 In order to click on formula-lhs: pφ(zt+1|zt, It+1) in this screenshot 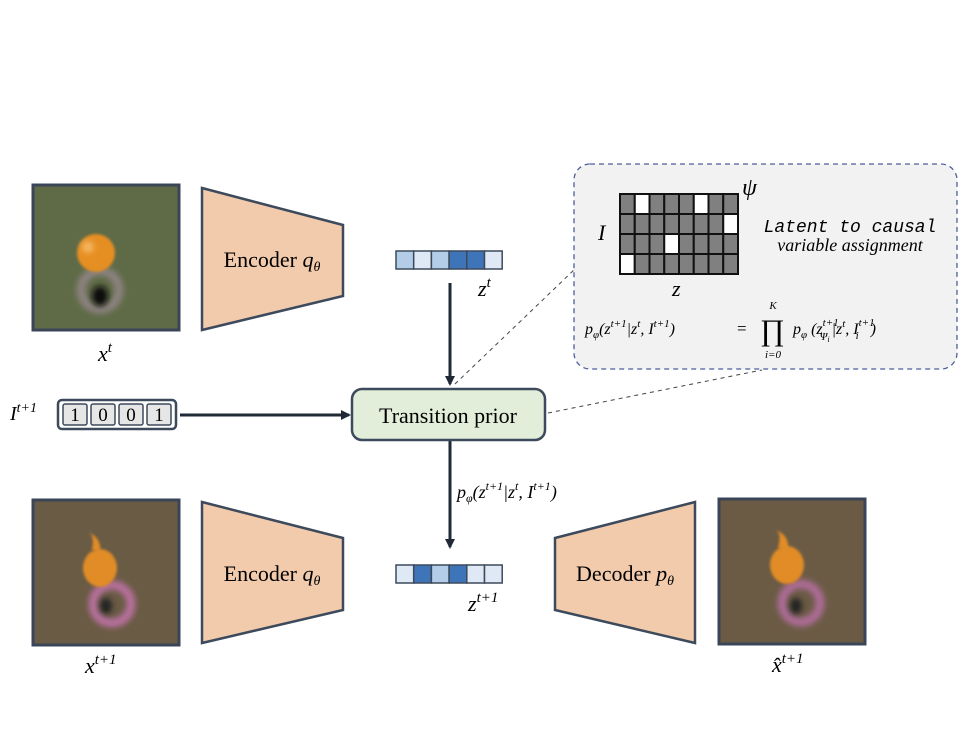, I will do `click(629, 329)`.